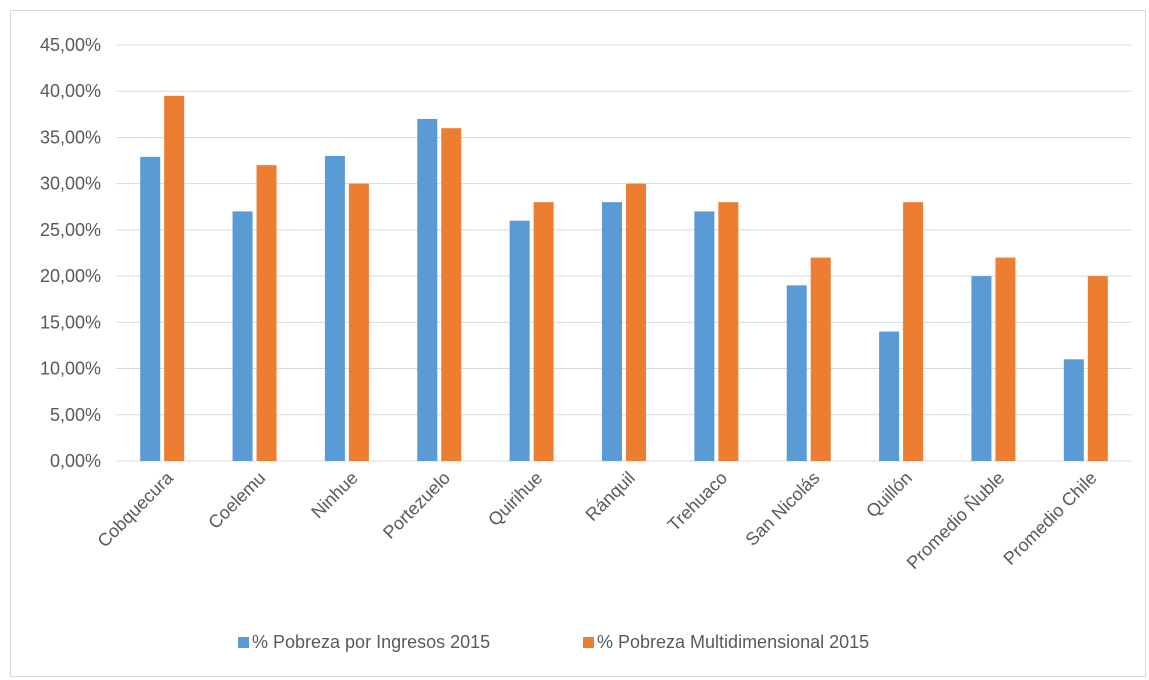 This screenshot has width=1149, height=680. What do you see at coordinates (75, 415) in the screenshot?
I see `y-tick-label: 5,00%` at bounding box center [75, 415].